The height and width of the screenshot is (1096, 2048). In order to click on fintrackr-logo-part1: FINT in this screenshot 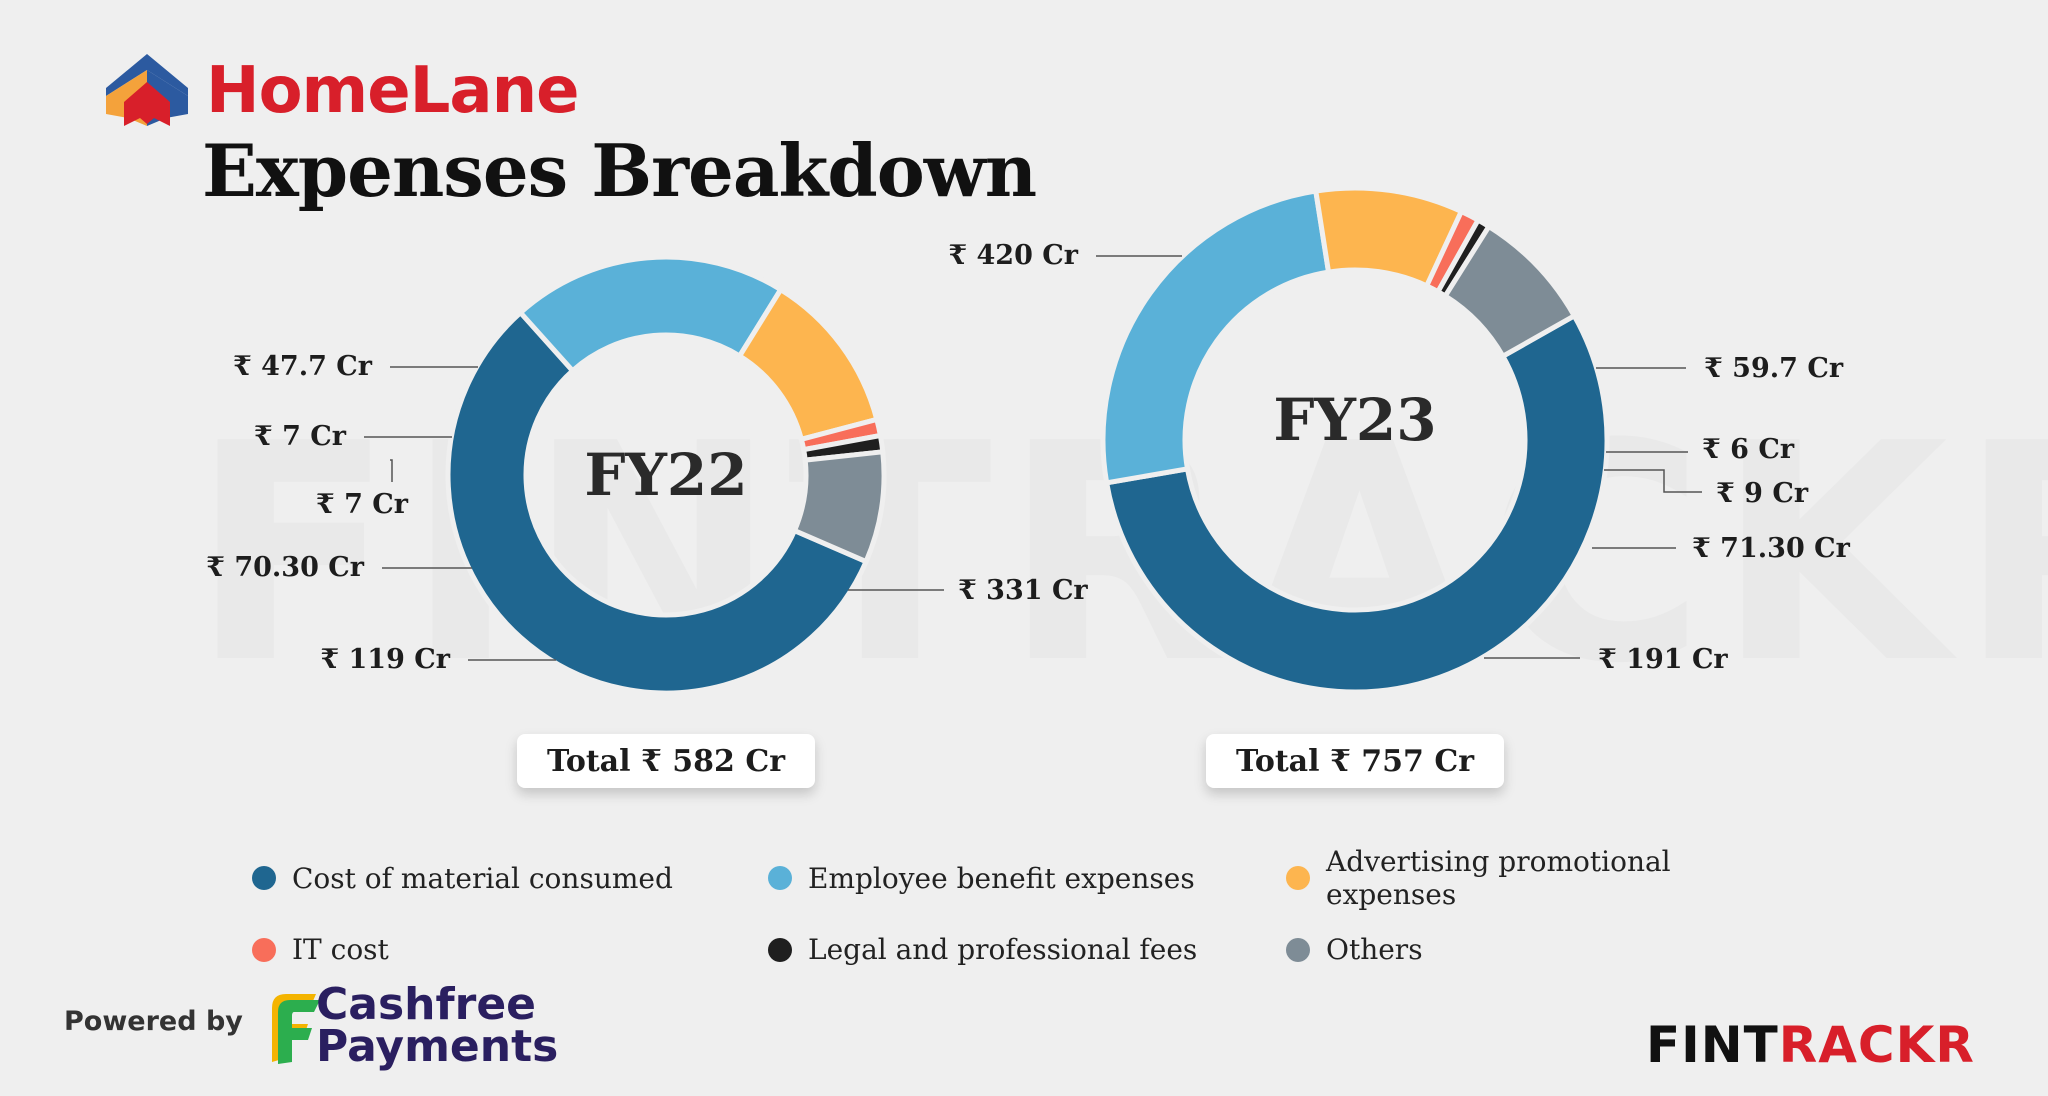, I will do `click(1712, 1045)`.